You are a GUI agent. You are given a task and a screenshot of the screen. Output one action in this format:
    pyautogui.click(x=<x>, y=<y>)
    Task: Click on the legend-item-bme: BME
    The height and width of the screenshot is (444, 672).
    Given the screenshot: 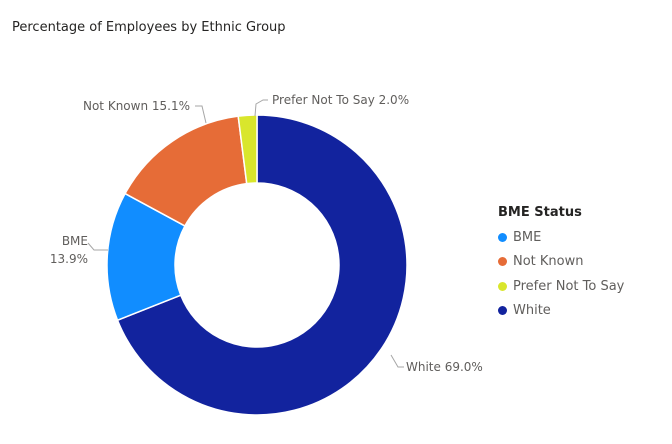 What is the action you would take?
    pyautogui.click(x=561, y=237)
    